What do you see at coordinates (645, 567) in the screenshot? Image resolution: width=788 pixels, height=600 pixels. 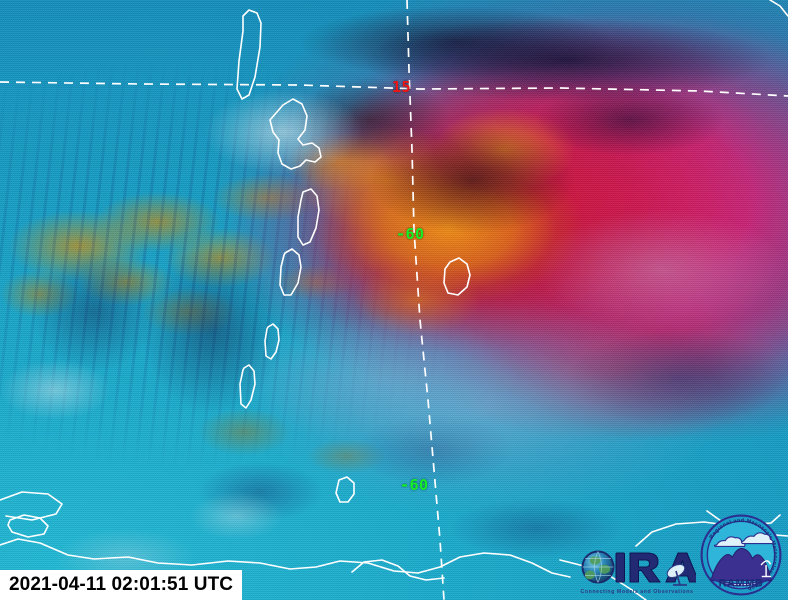 I see `cira-letter-r` at bounding box center [645, 567].